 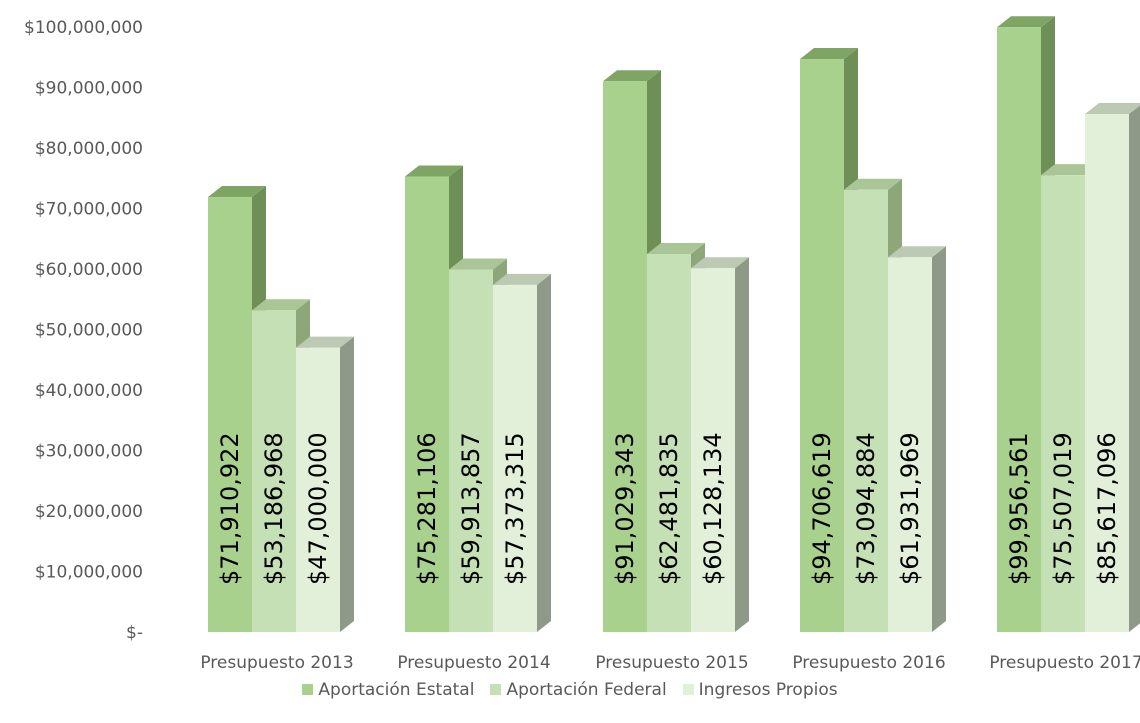 I want to click on y-tick-label: $80,000,000, so click(x=89, y=149).